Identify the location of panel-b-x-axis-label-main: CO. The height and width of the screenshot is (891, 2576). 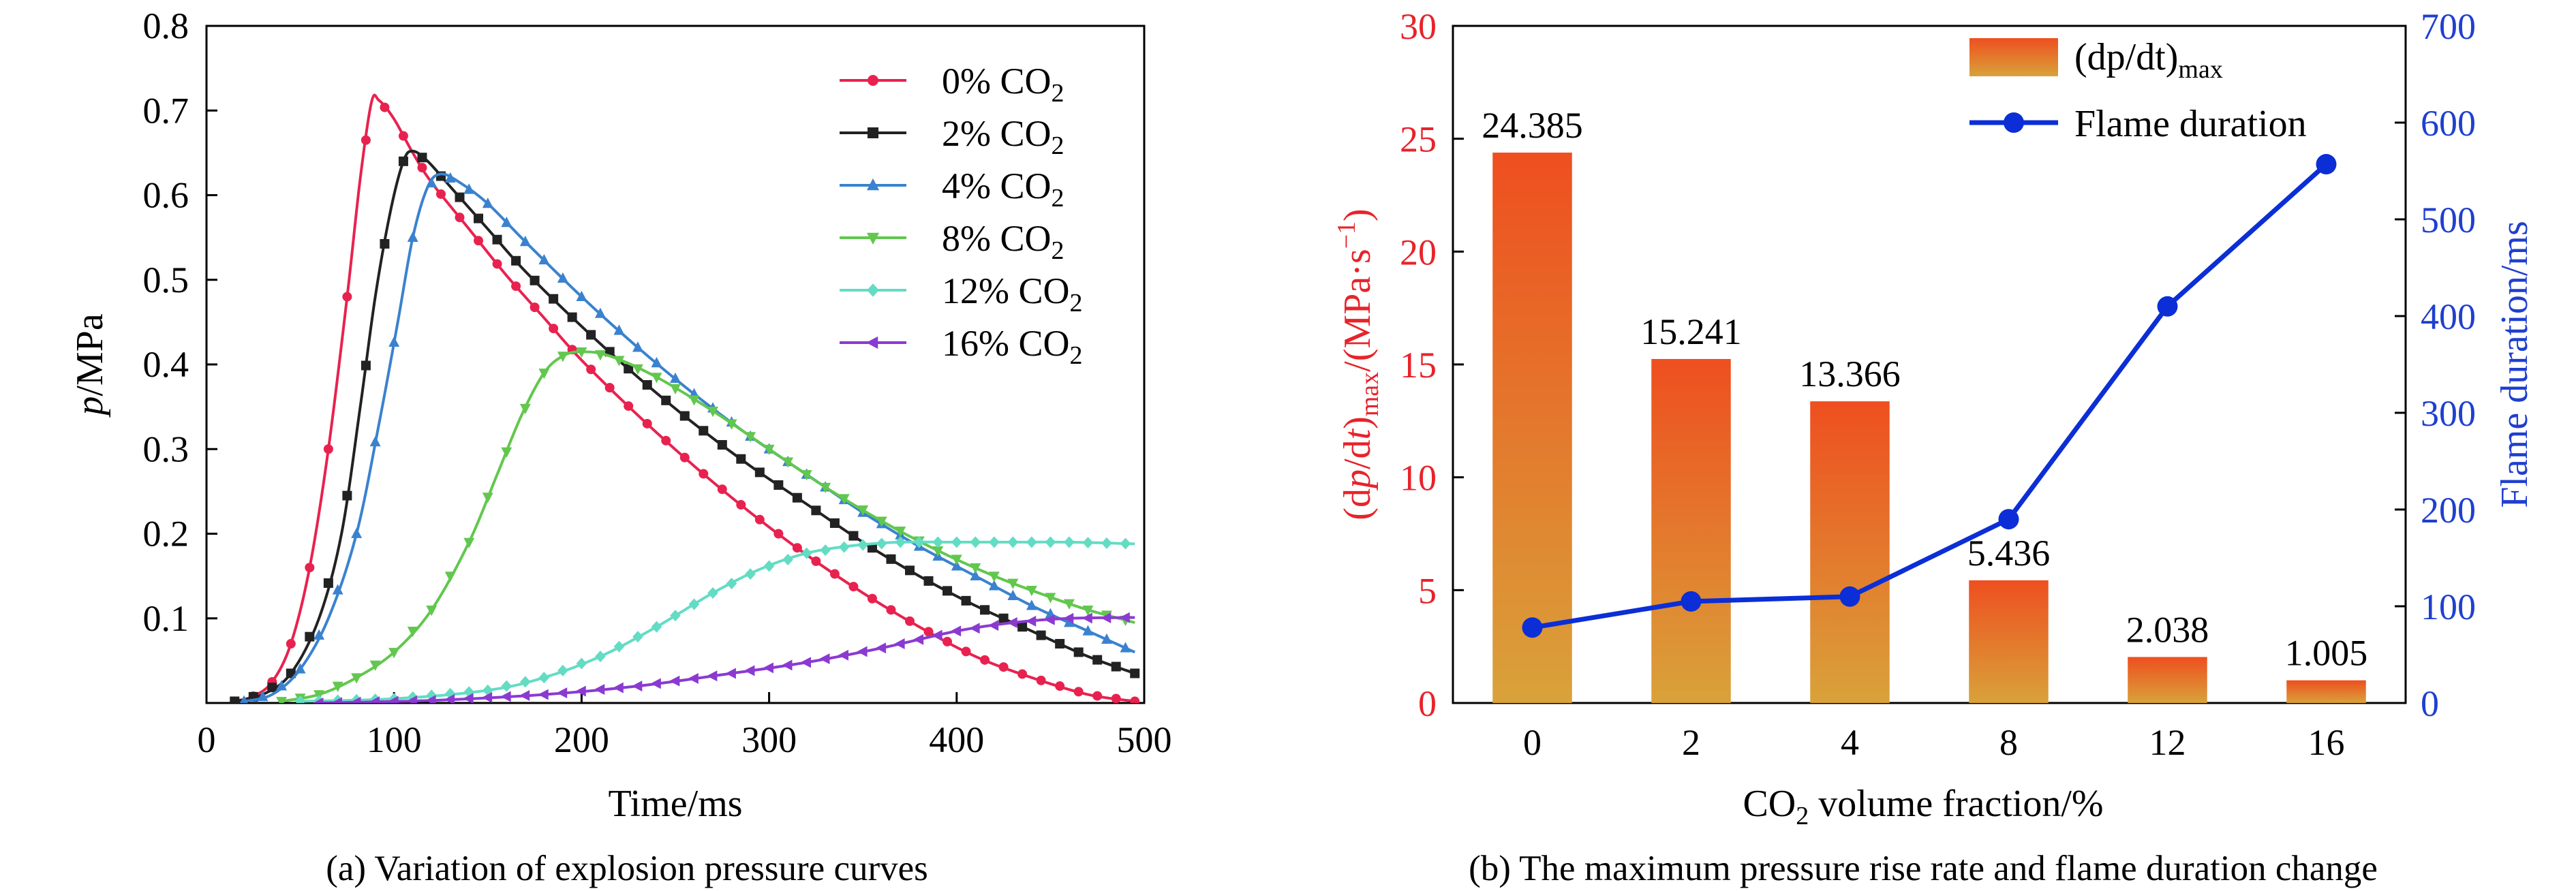
(1769, 804).